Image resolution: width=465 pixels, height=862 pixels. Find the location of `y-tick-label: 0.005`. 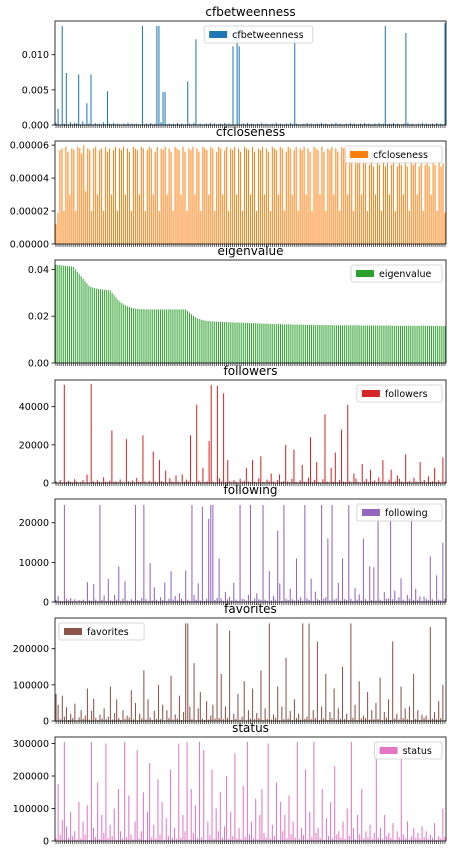

y-tick-label: 0.005 is located at coordinates (35, 90).